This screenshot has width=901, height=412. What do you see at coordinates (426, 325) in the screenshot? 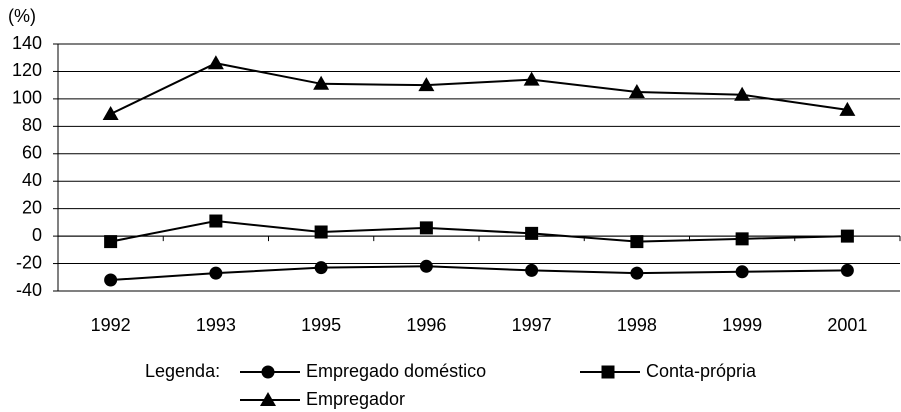
I see `x-tick-label: 1996` at bounding box center [426, 325].